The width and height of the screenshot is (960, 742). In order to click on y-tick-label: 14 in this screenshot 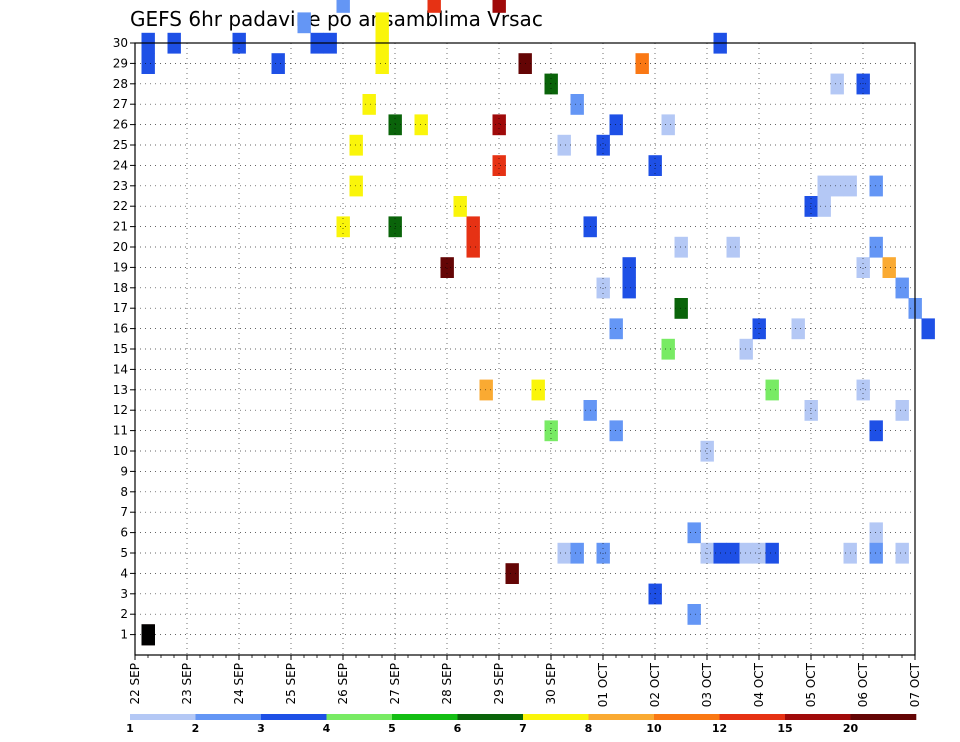, I will do `click(120, 369)`.